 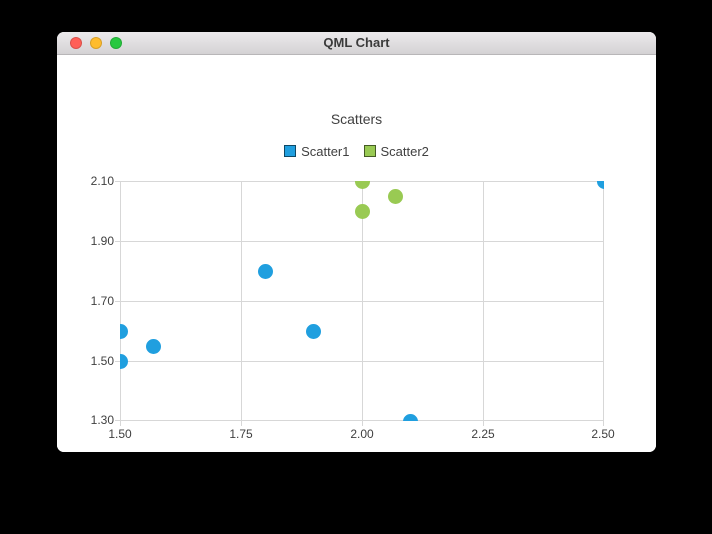 What do you see at coordinates (325, 151) in the screenshot?
I see `scatter1-legend-label: Scatter1` at bounding box center [325, 151].